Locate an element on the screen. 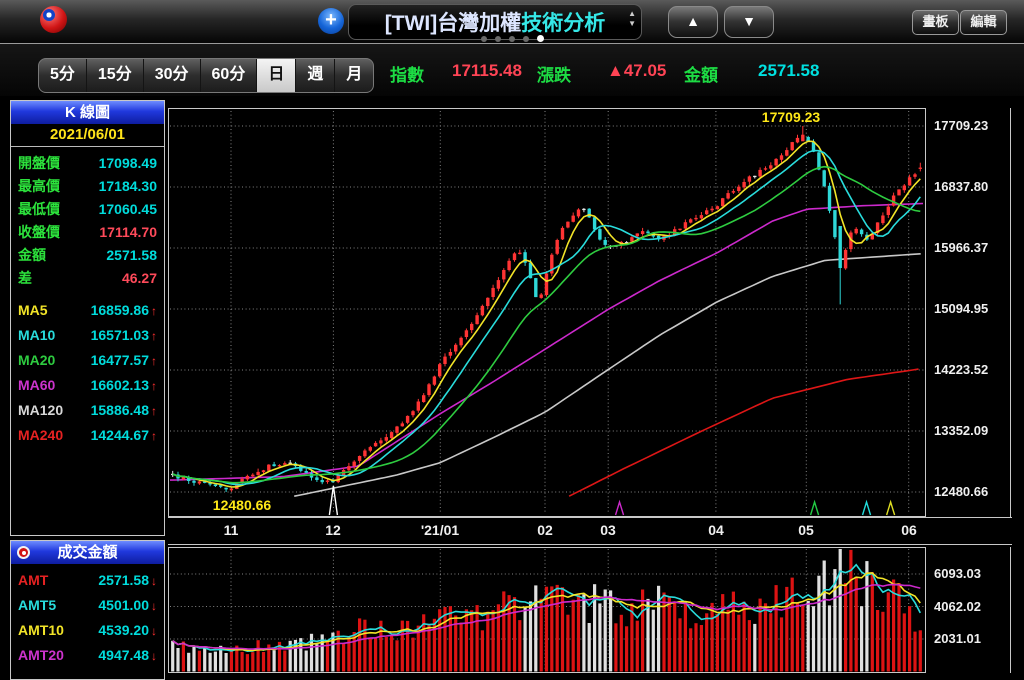  info-row: 差 46.27 is located at coordinates (87, 277).